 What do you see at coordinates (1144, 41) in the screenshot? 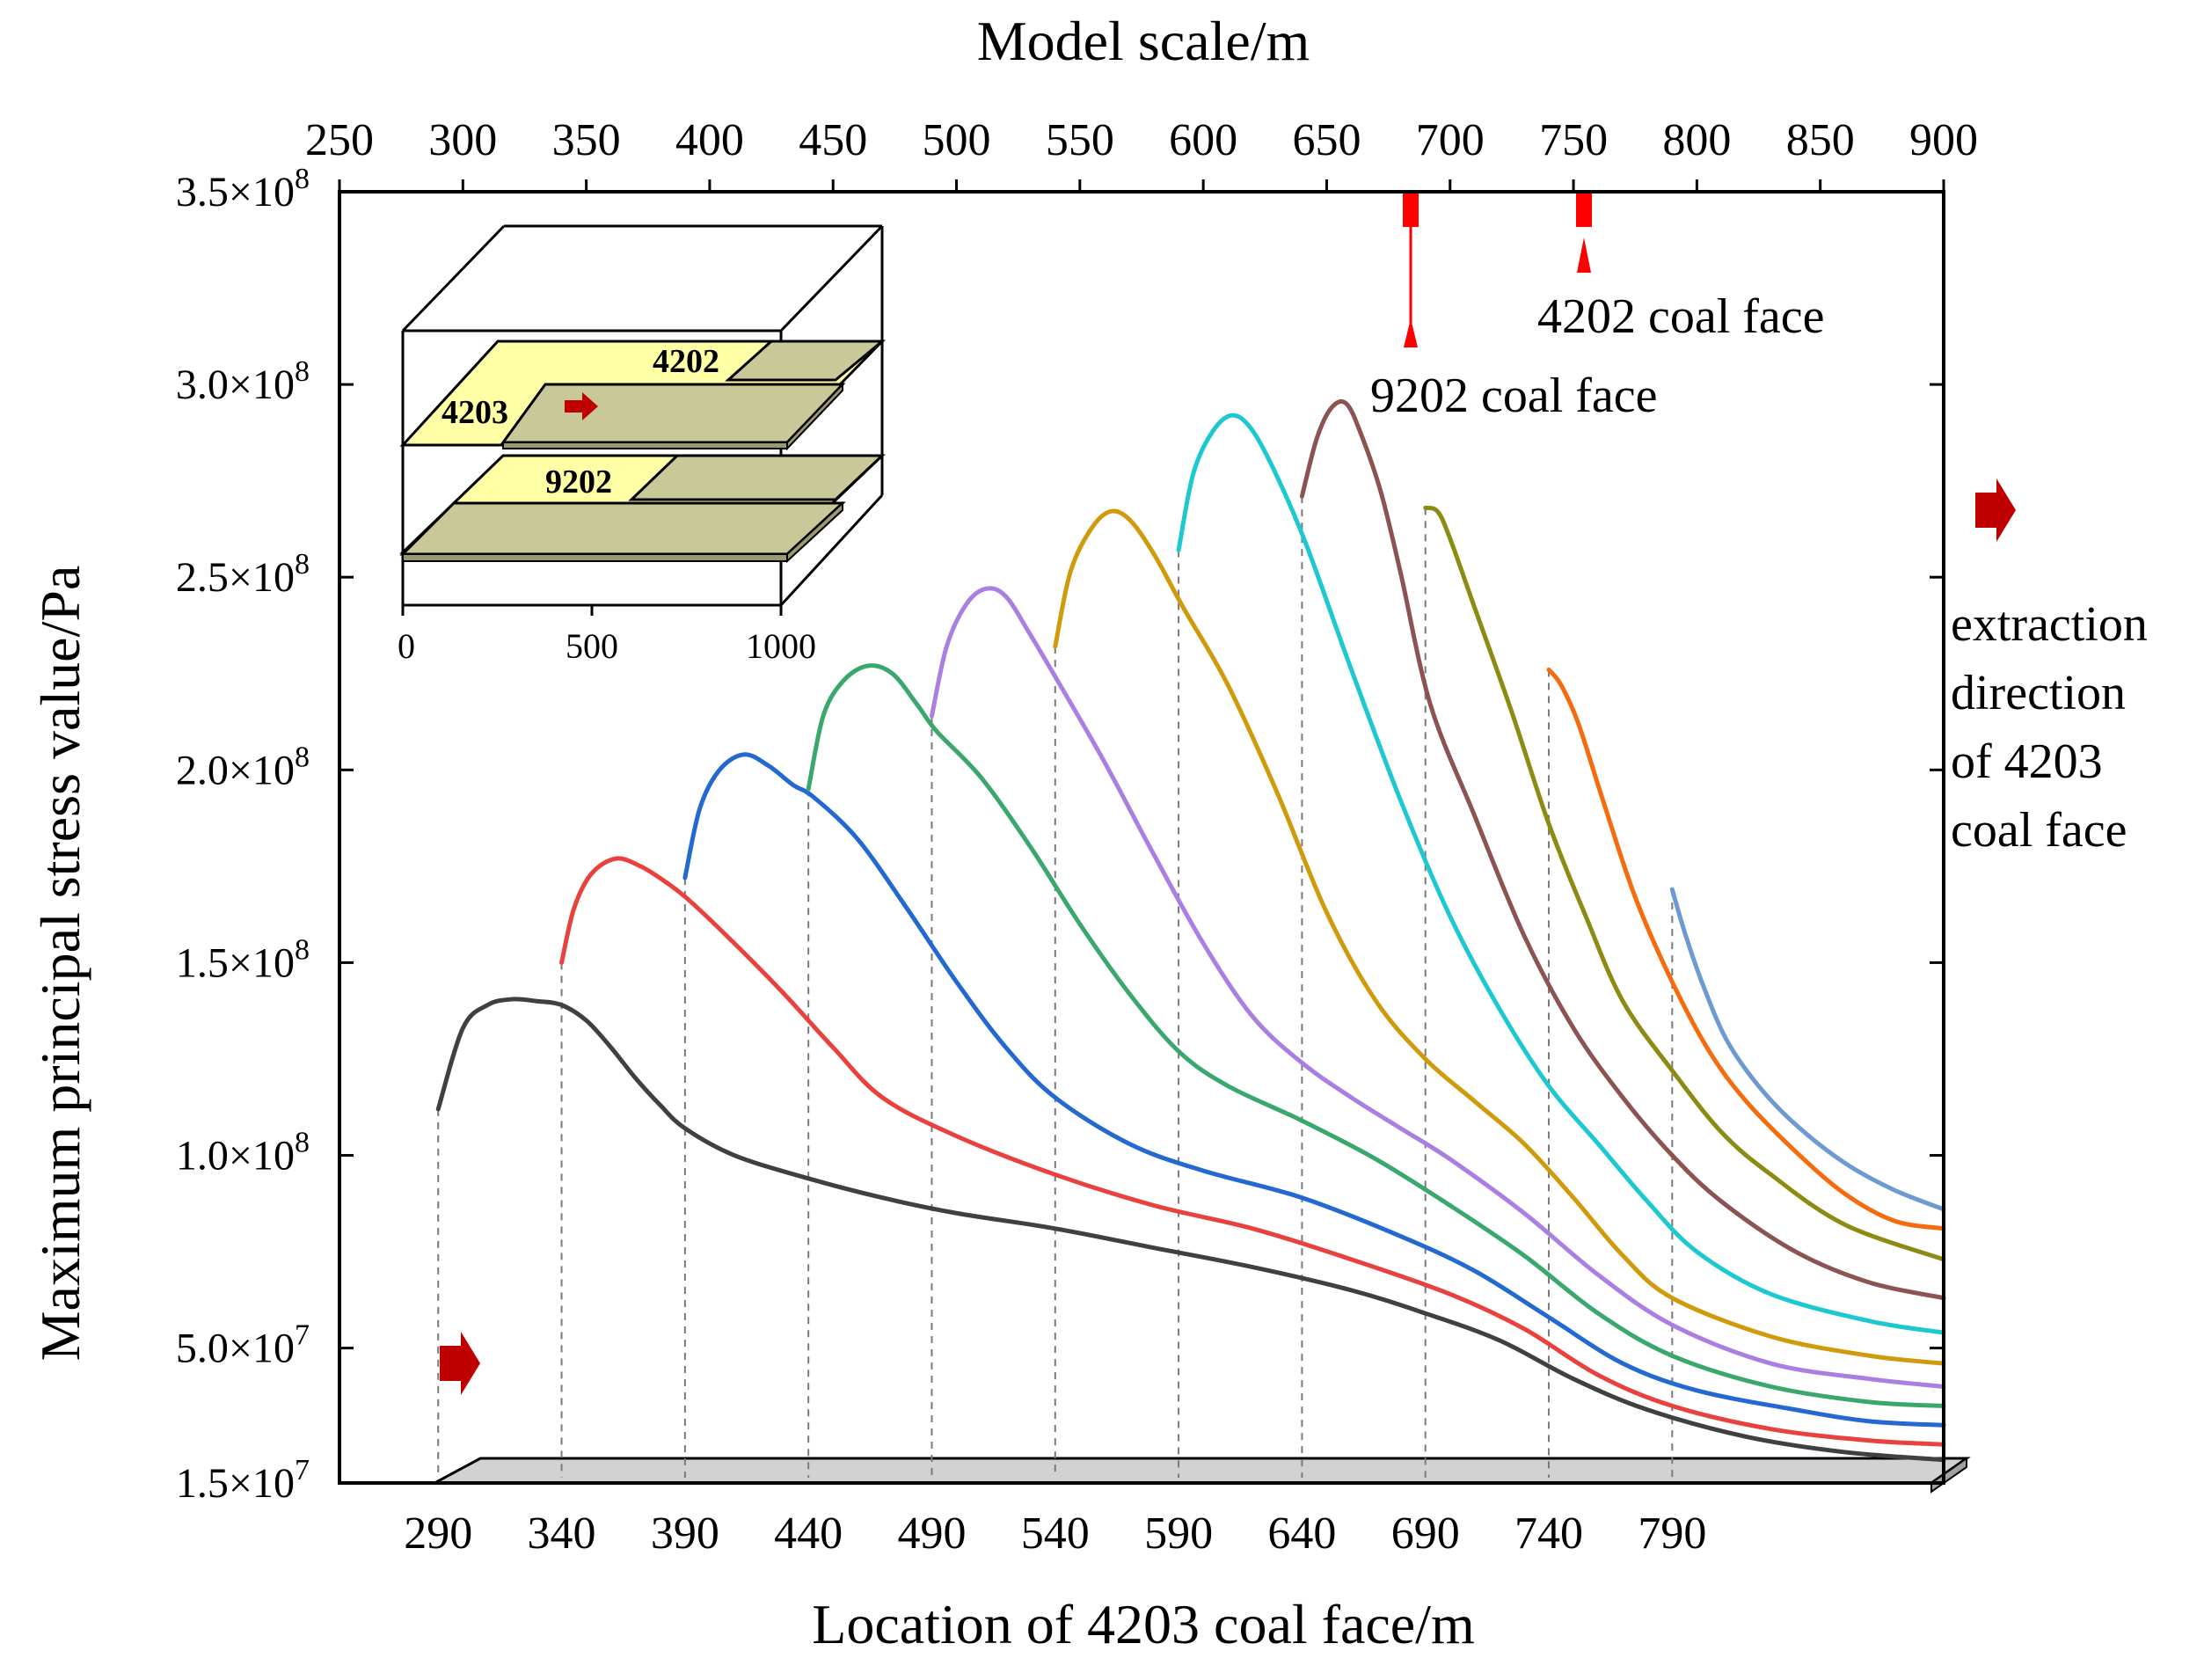
I see `top-axis-title: Model scale/m` at bounding box center [1144, 41].